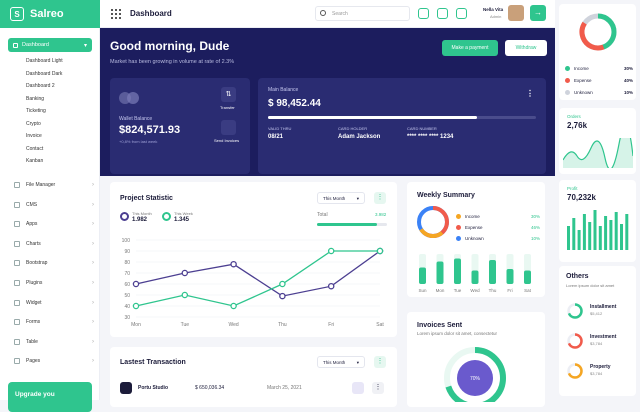 This screenshot has width=640, height=412. Describe the element at coordinates (599, 341) in the screenshot. I see `others-item: Investment $3,784` at that location.